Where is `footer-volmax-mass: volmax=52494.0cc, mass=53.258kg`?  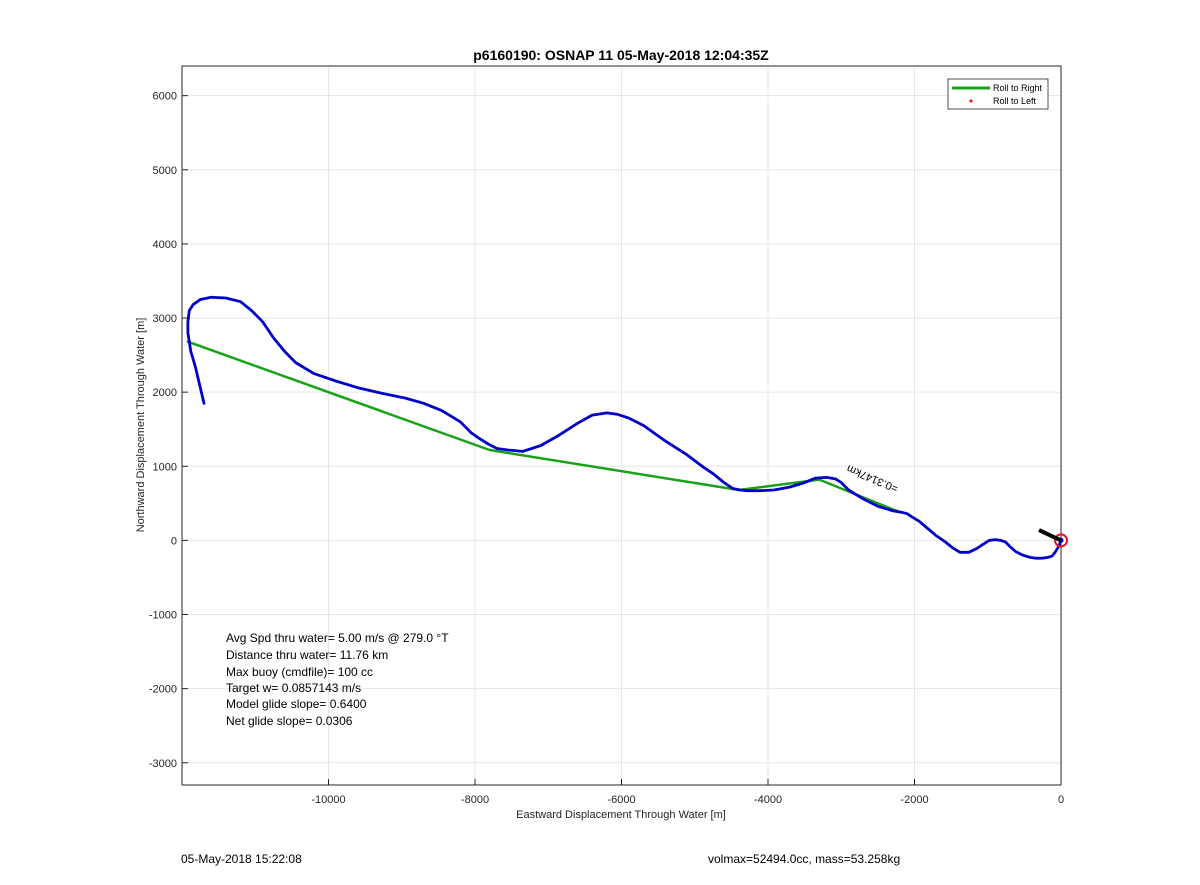 footer-volmax-mass: volmax=52494.0cc, mass=53.258kg is located at coordinates (804, 859).